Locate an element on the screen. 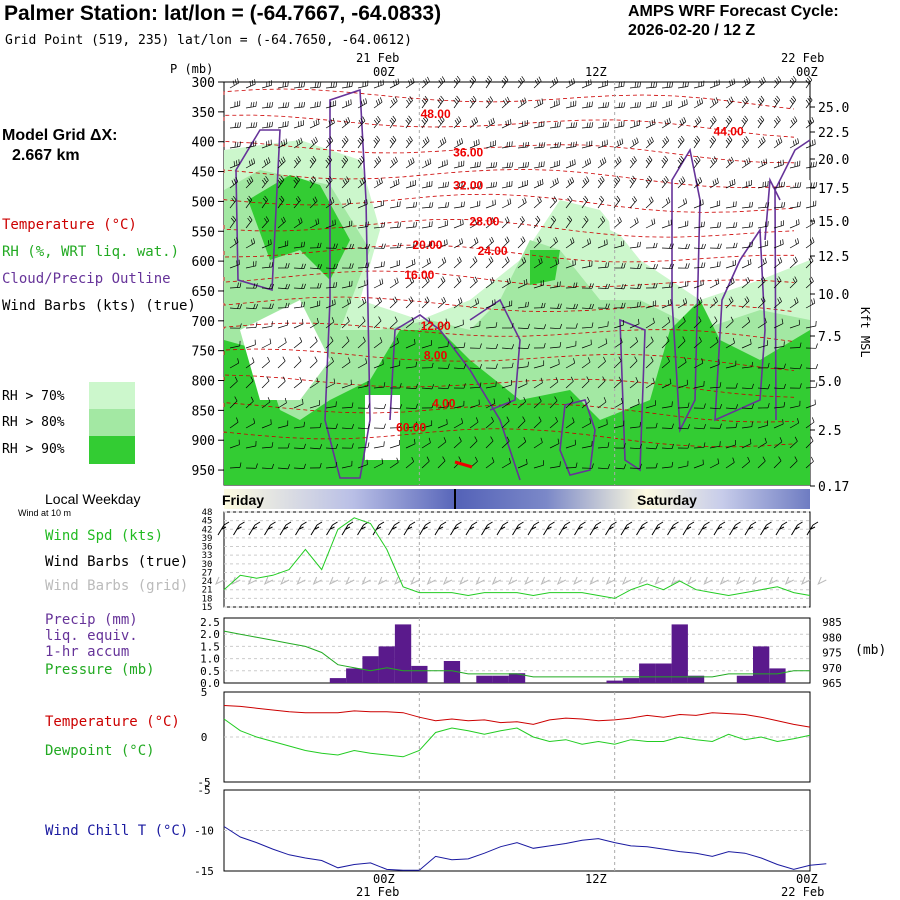 The width and height of the screenshot is (900, 900). legend-rh: RH (%, WRT liq. wat.) is located at coordinates (91, 252).